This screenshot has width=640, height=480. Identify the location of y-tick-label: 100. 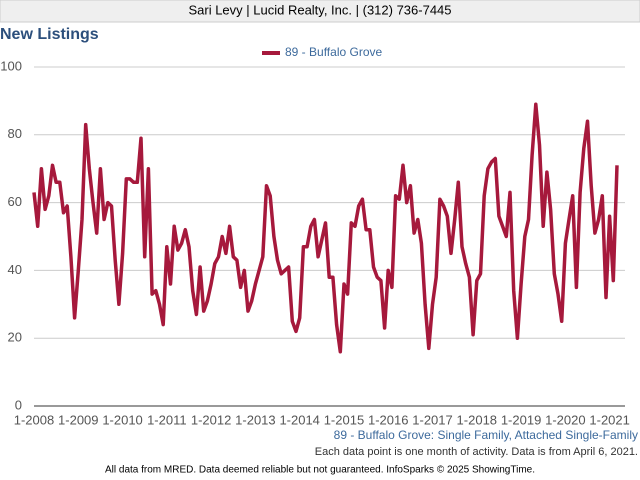
(11, 65).